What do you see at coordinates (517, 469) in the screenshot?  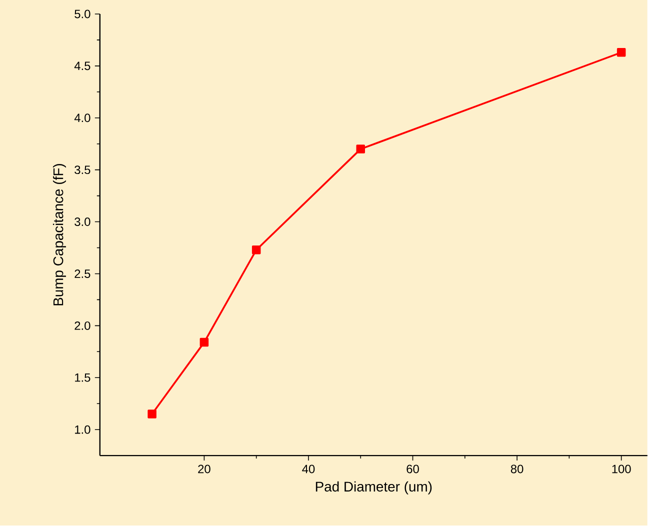 I see `x-tick-label: 80` at bounding box center [517, 469].